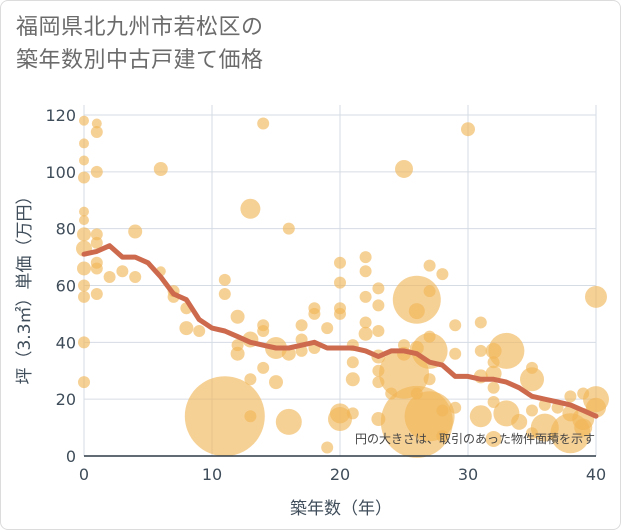 The image size is (621, 530). What do you see at coordinates (25, 285) in the screenshot?
I see `y-axis-label: 坪（3.3㎡）単価（万円）` at bounding box center [25, 285].